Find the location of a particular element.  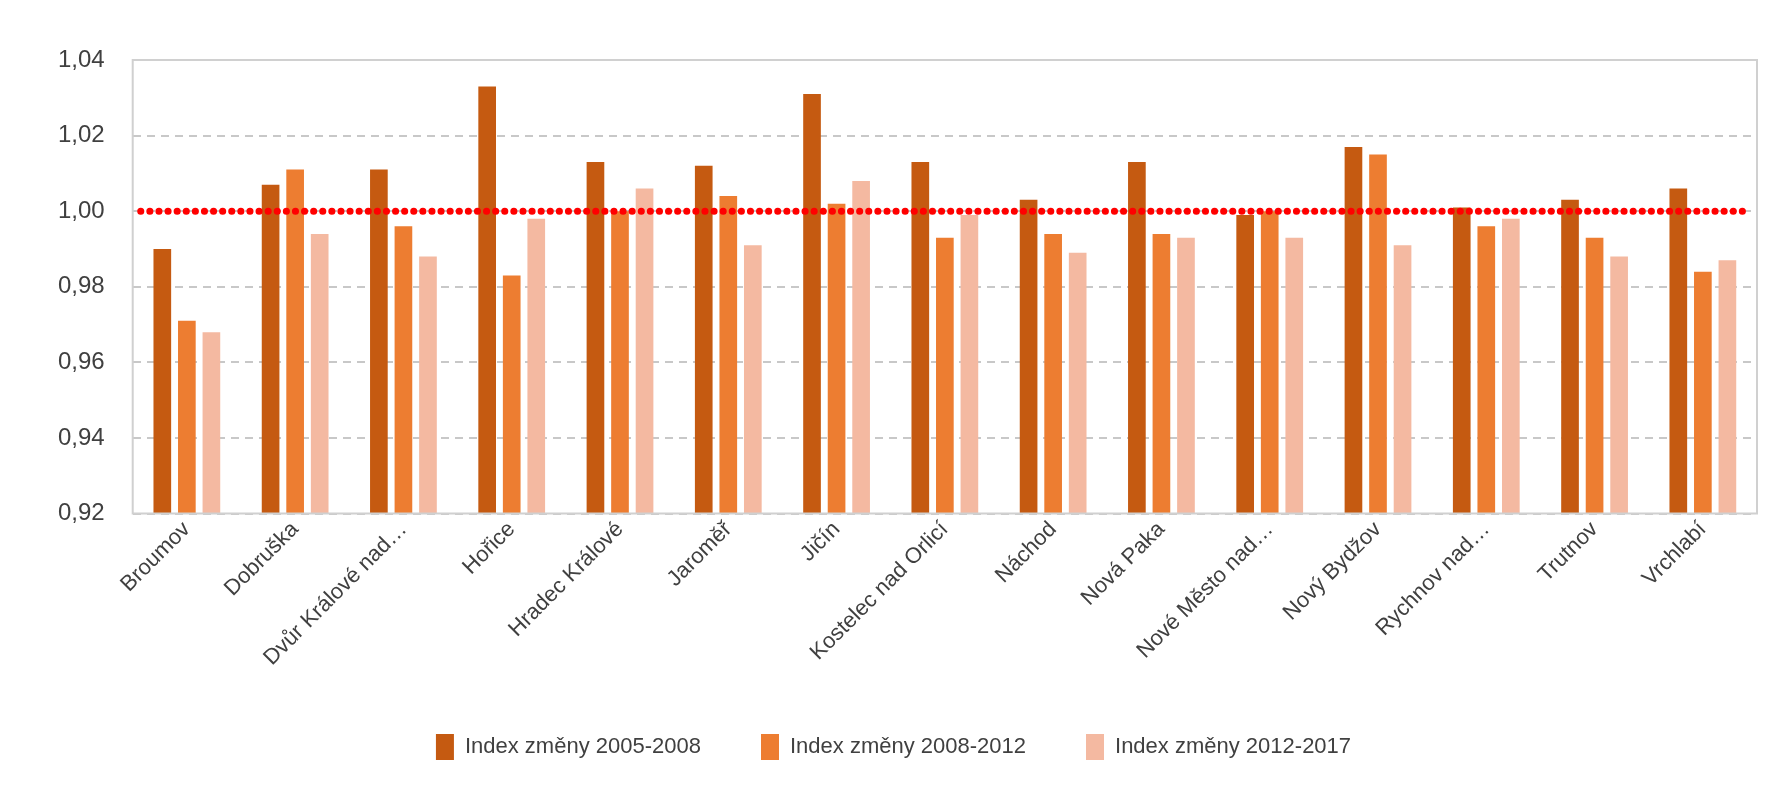

legend-label: Index změny 2008-2012 is located at coordinates (908, 746).